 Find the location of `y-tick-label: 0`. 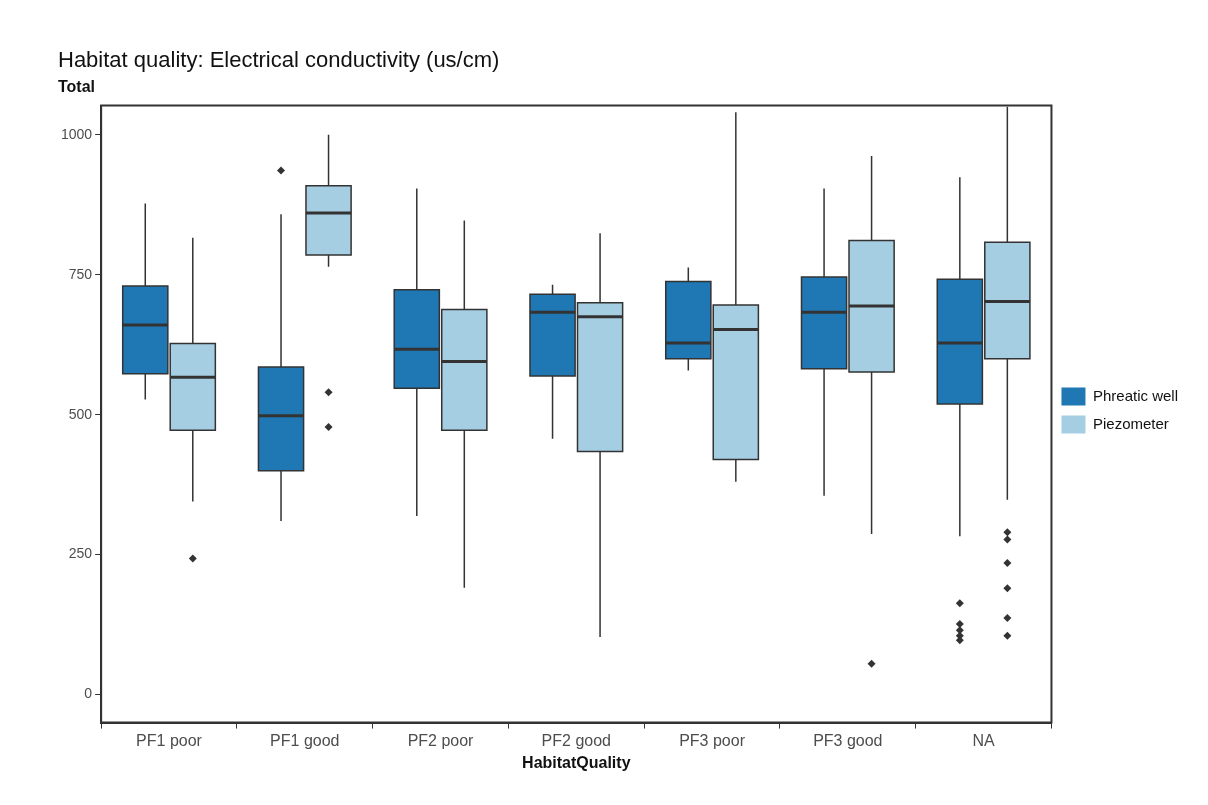

y-tick-label: 0 is located at coordinates (88, 693).